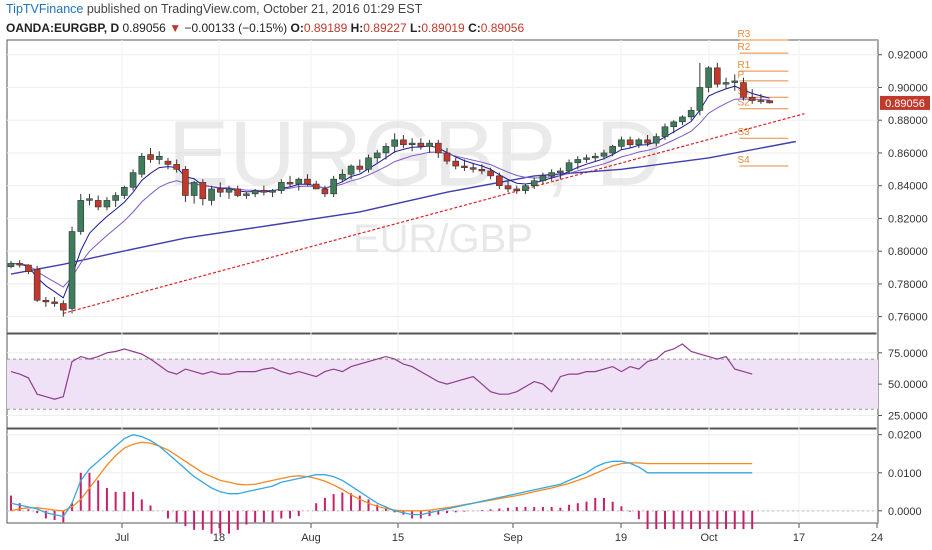 Image resolution: width=932 pixels, height=550 pixels. Describe the element at coordinates (743, 34) in the screenshot. I see `pivot-label: R3` at that location.